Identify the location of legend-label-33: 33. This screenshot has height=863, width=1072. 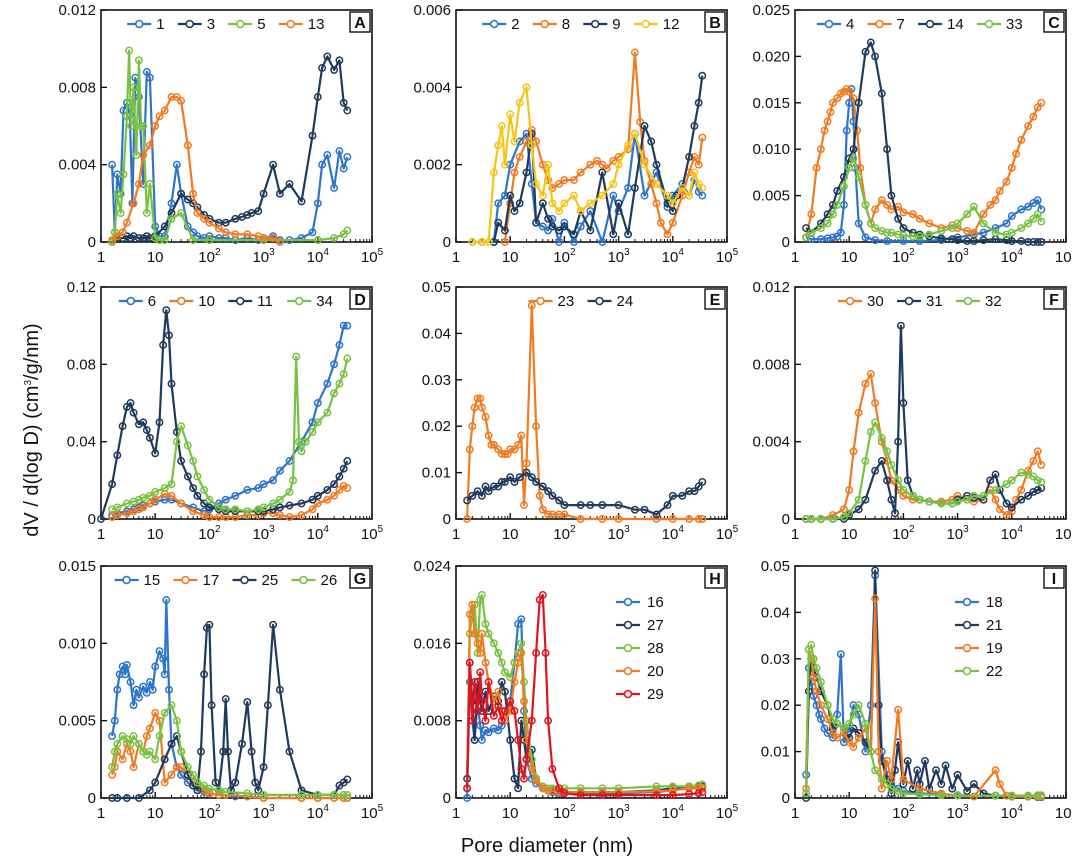
(1014, 24).